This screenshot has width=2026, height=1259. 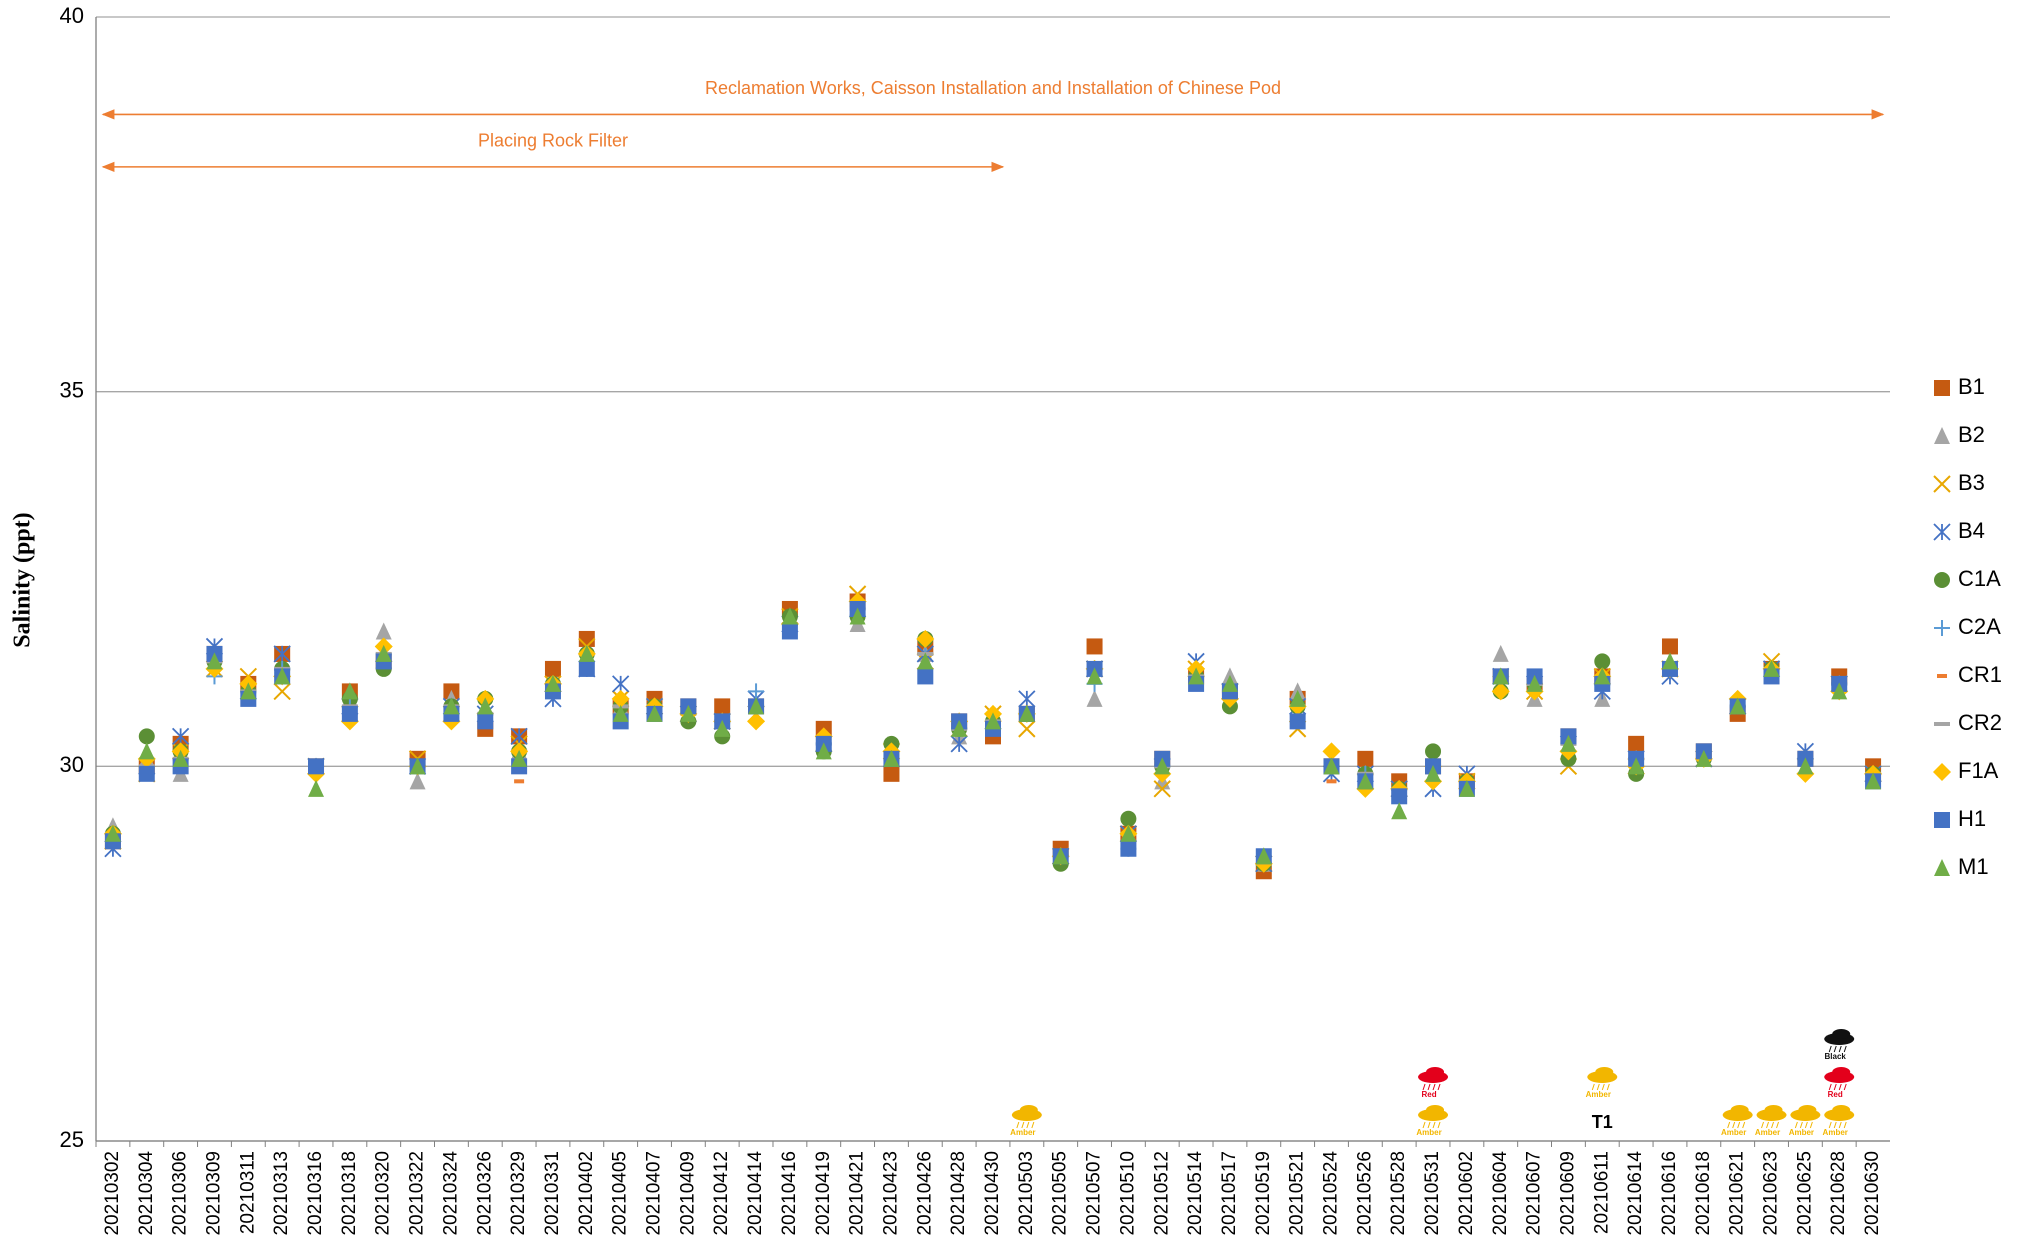 I want to click on x-tick-label: 20210614, so click(x=1635, y=1193).